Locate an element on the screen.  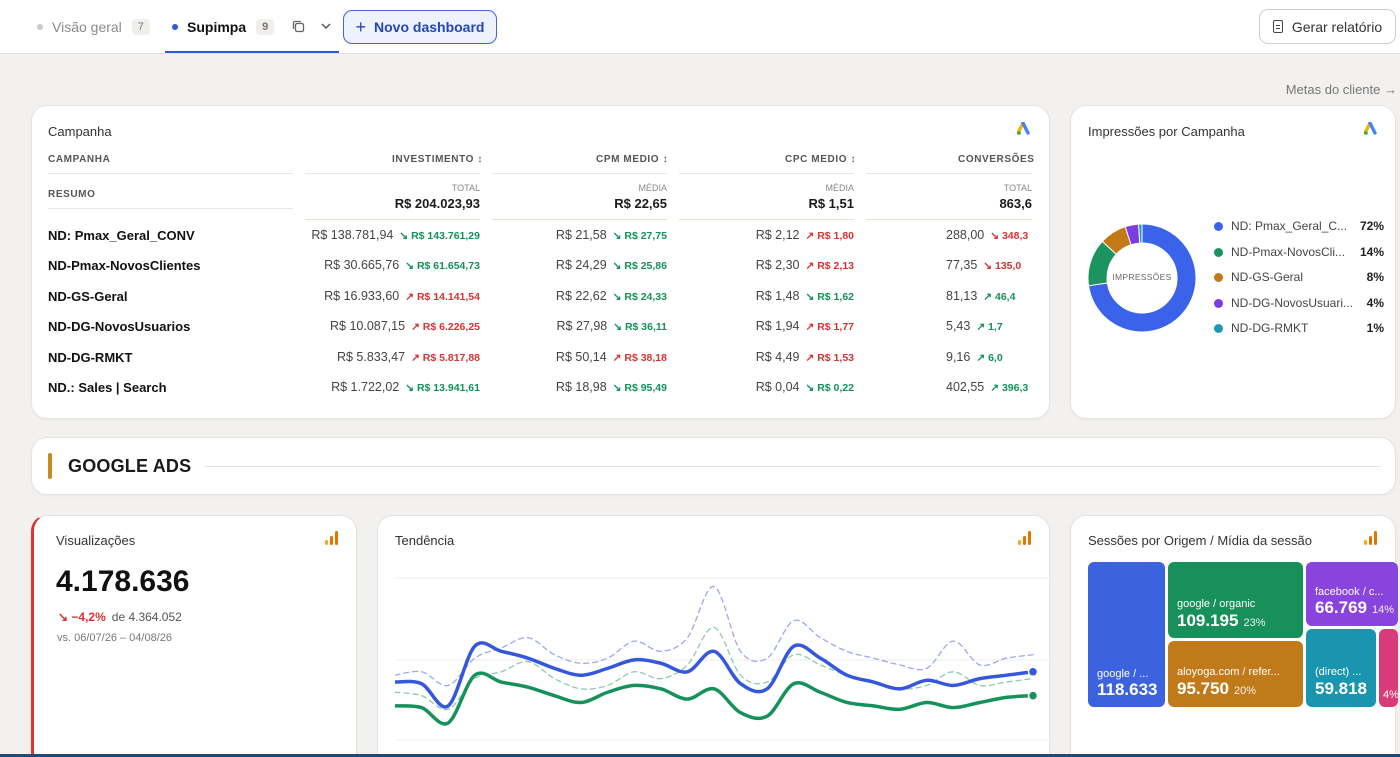
session-tile: google / ... 118.633 is located at coordinates (1126, 634).